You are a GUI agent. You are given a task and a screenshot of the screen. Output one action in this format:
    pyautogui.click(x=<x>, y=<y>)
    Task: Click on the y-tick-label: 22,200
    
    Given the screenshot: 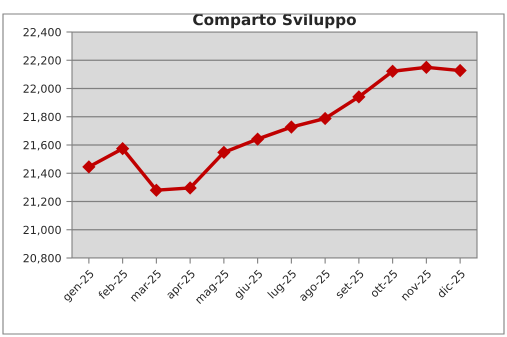 What is the action you would take?
    pyautogui.click(x=42, y=61)
    